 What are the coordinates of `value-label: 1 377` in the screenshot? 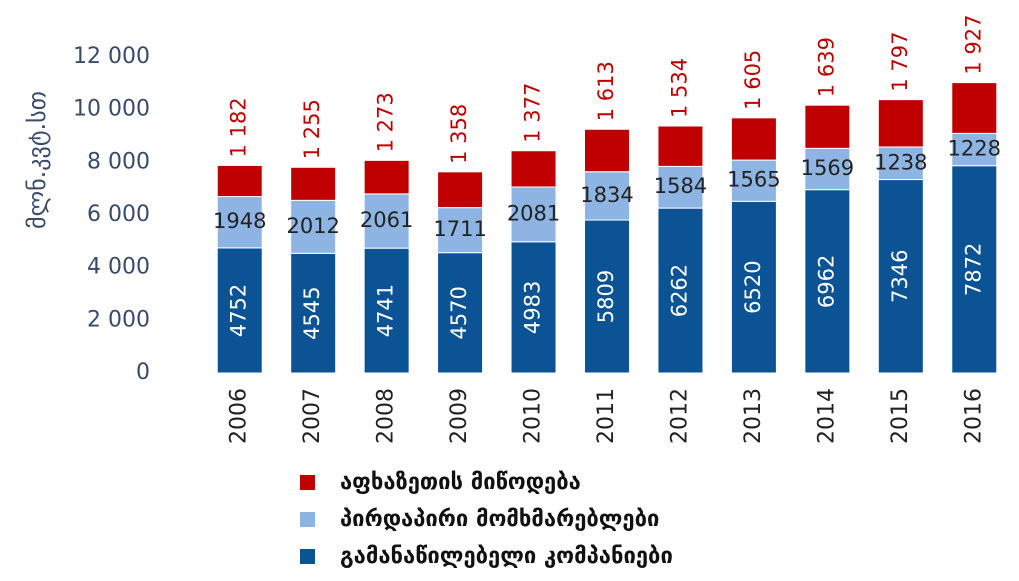 It's located at (533, 113).